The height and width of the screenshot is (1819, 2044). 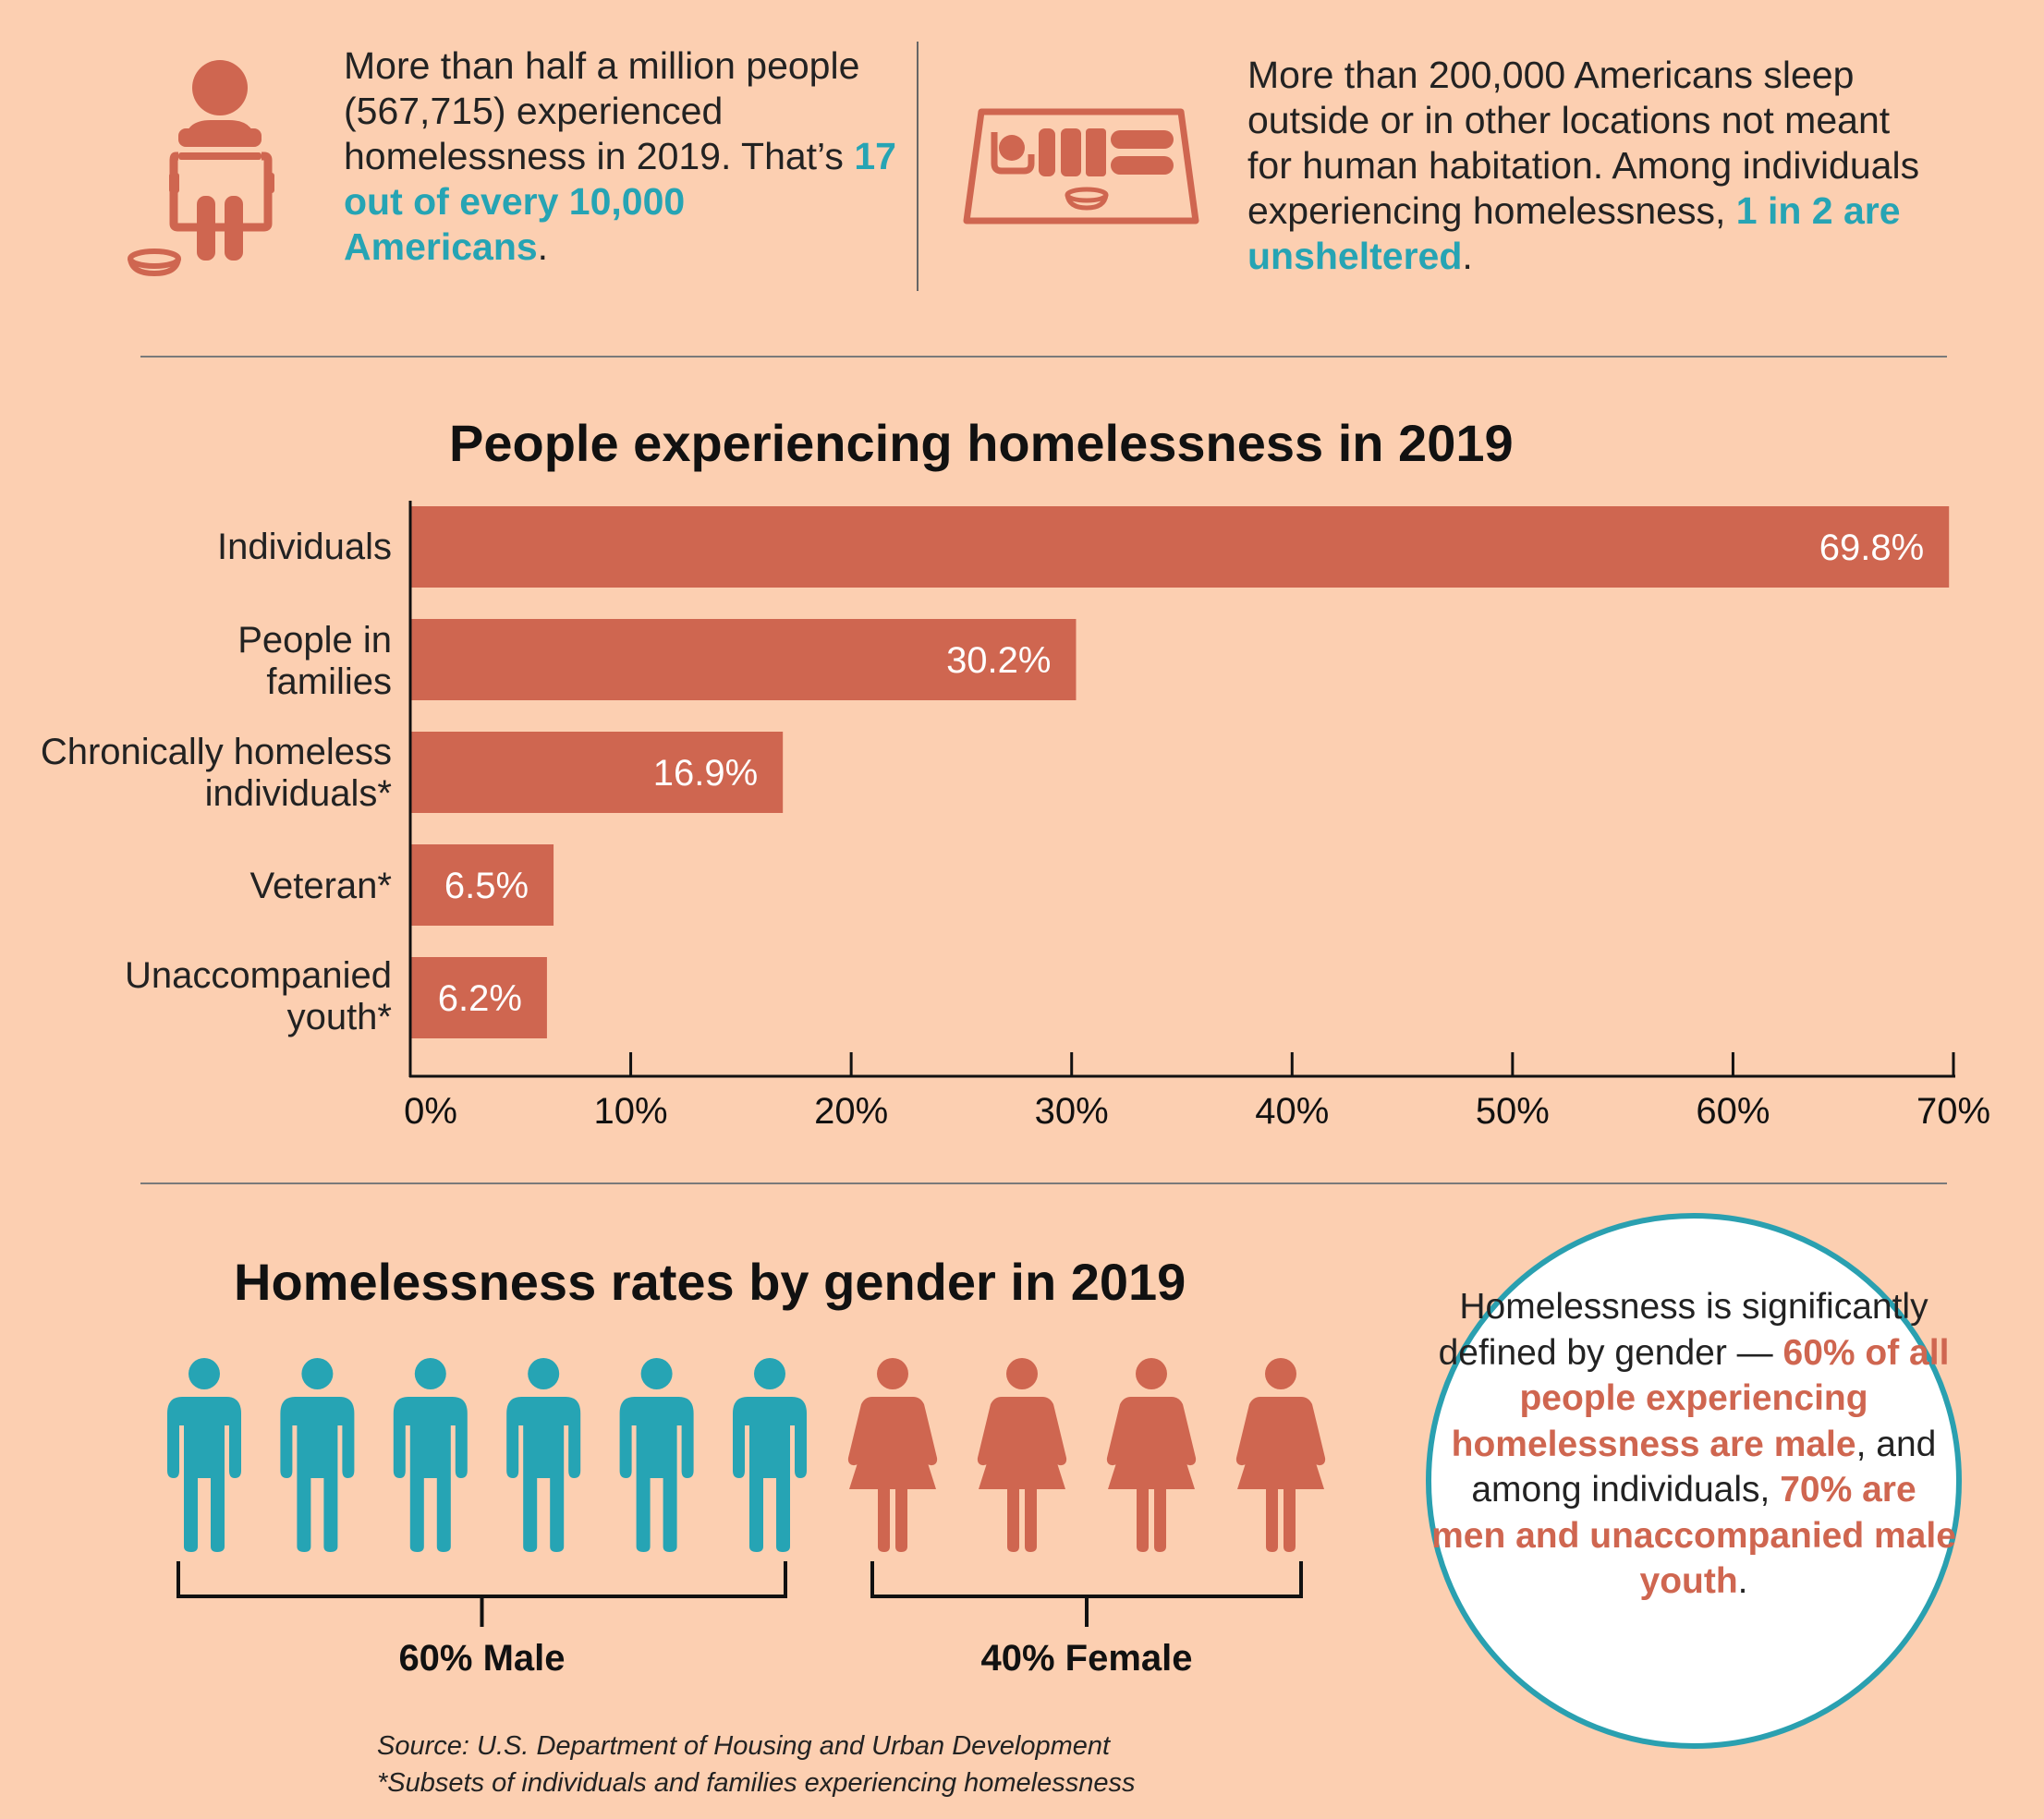 I want to click on bar-chronically-homeless-individuals, so click(x=597, y=772).